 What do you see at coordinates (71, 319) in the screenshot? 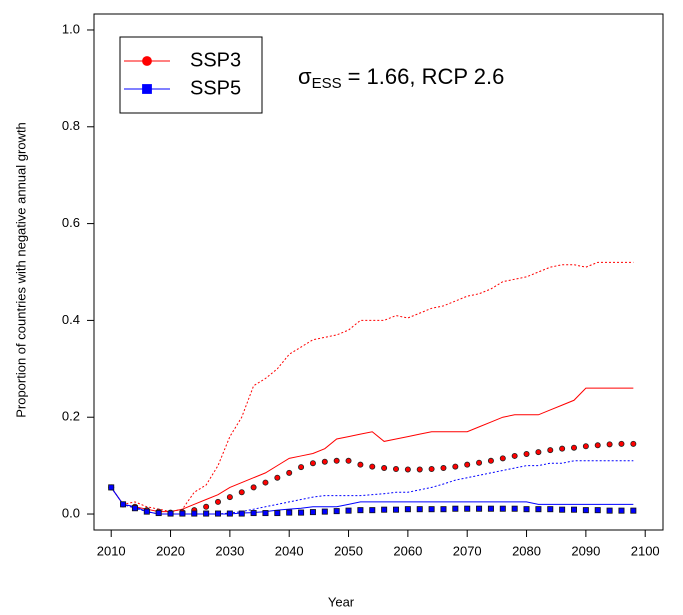
I see `y-tick-label: 0.4` at bounding box center [71, 319].